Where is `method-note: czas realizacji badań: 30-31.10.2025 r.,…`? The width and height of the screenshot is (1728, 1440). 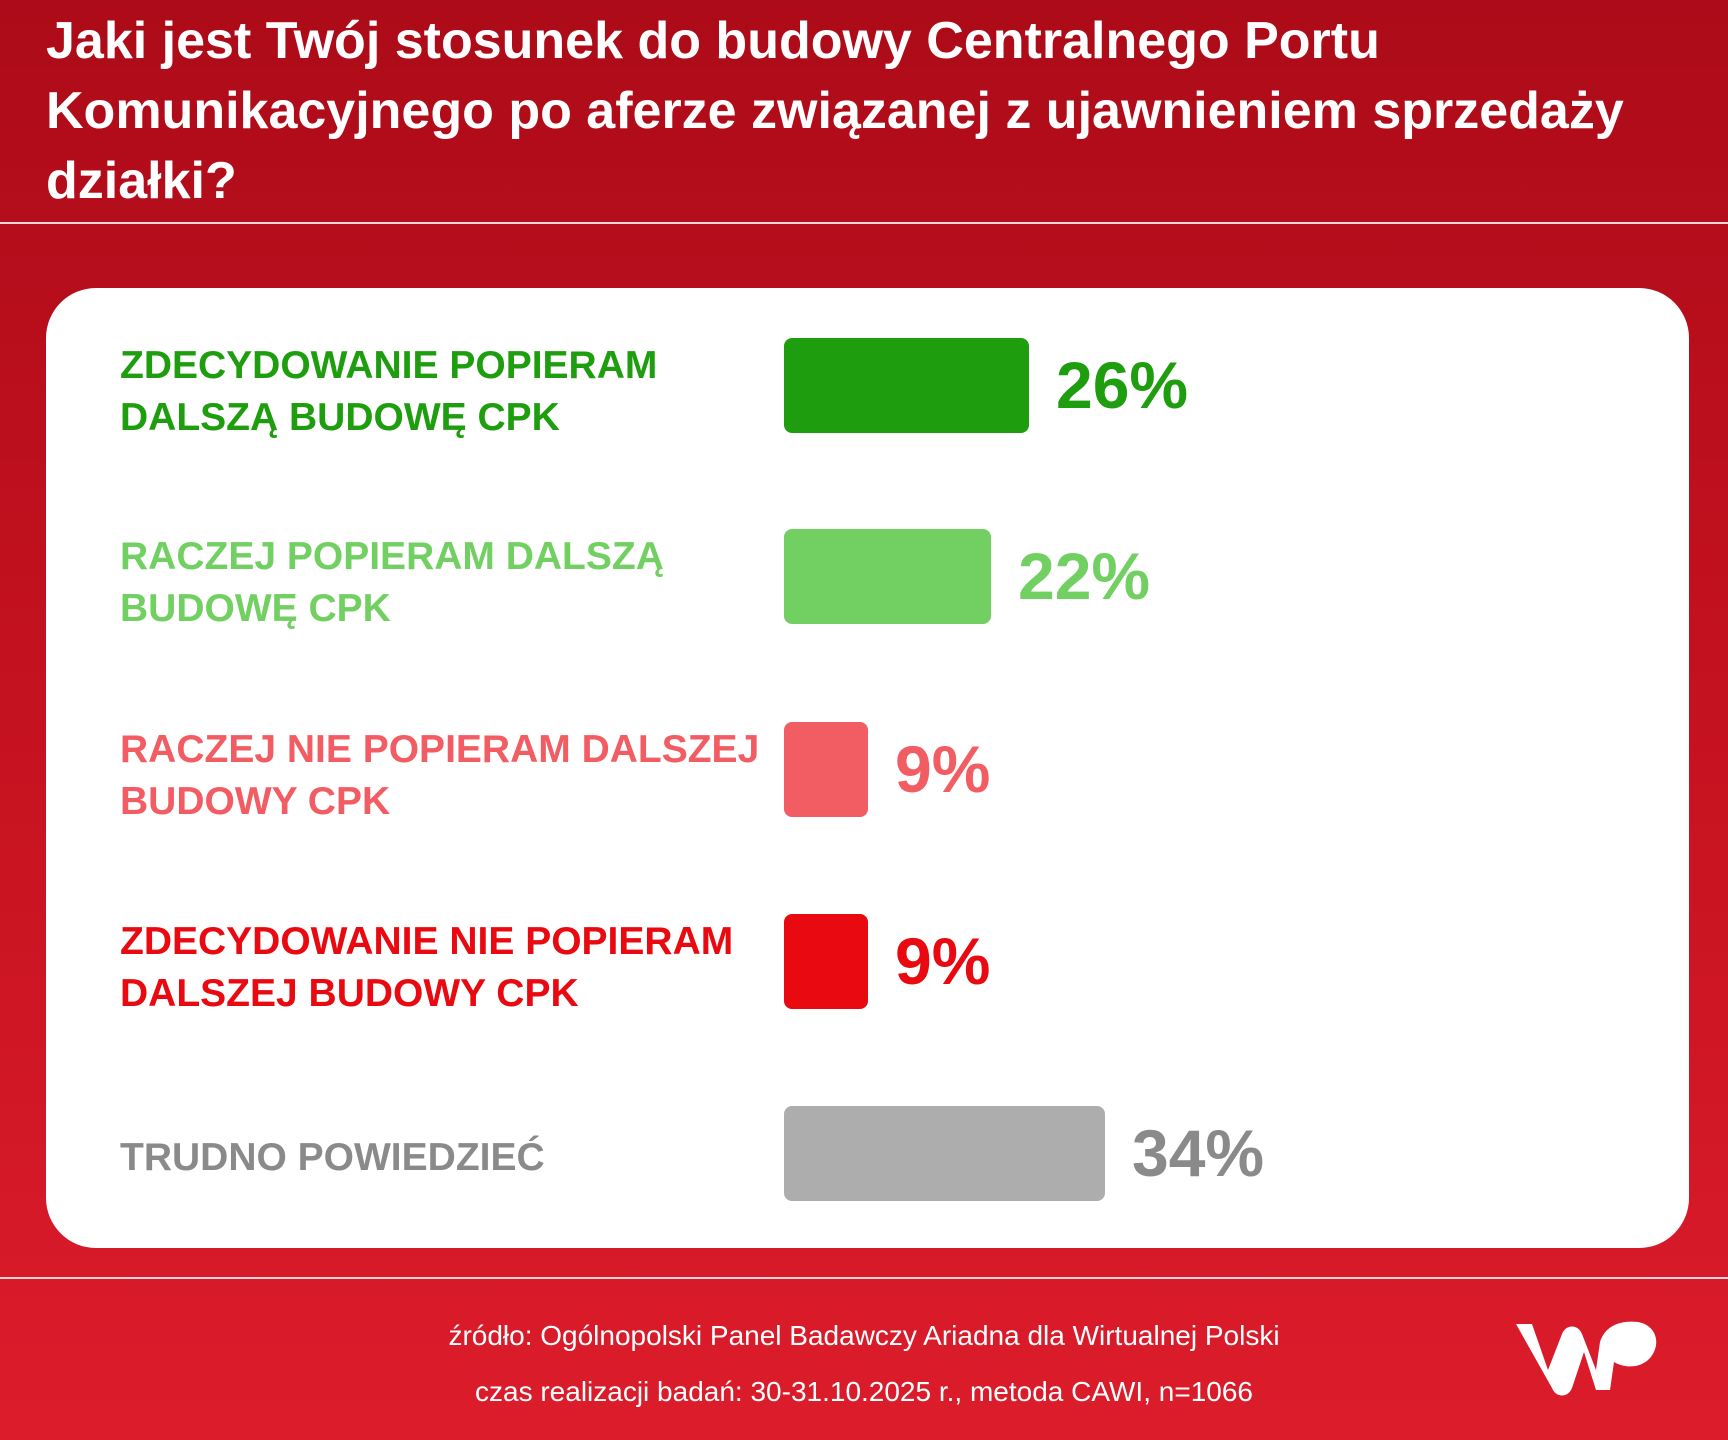 method-note: czas realizacji badań: 30-31.10.2025 r.,… is located at coordinates (864, 1391).